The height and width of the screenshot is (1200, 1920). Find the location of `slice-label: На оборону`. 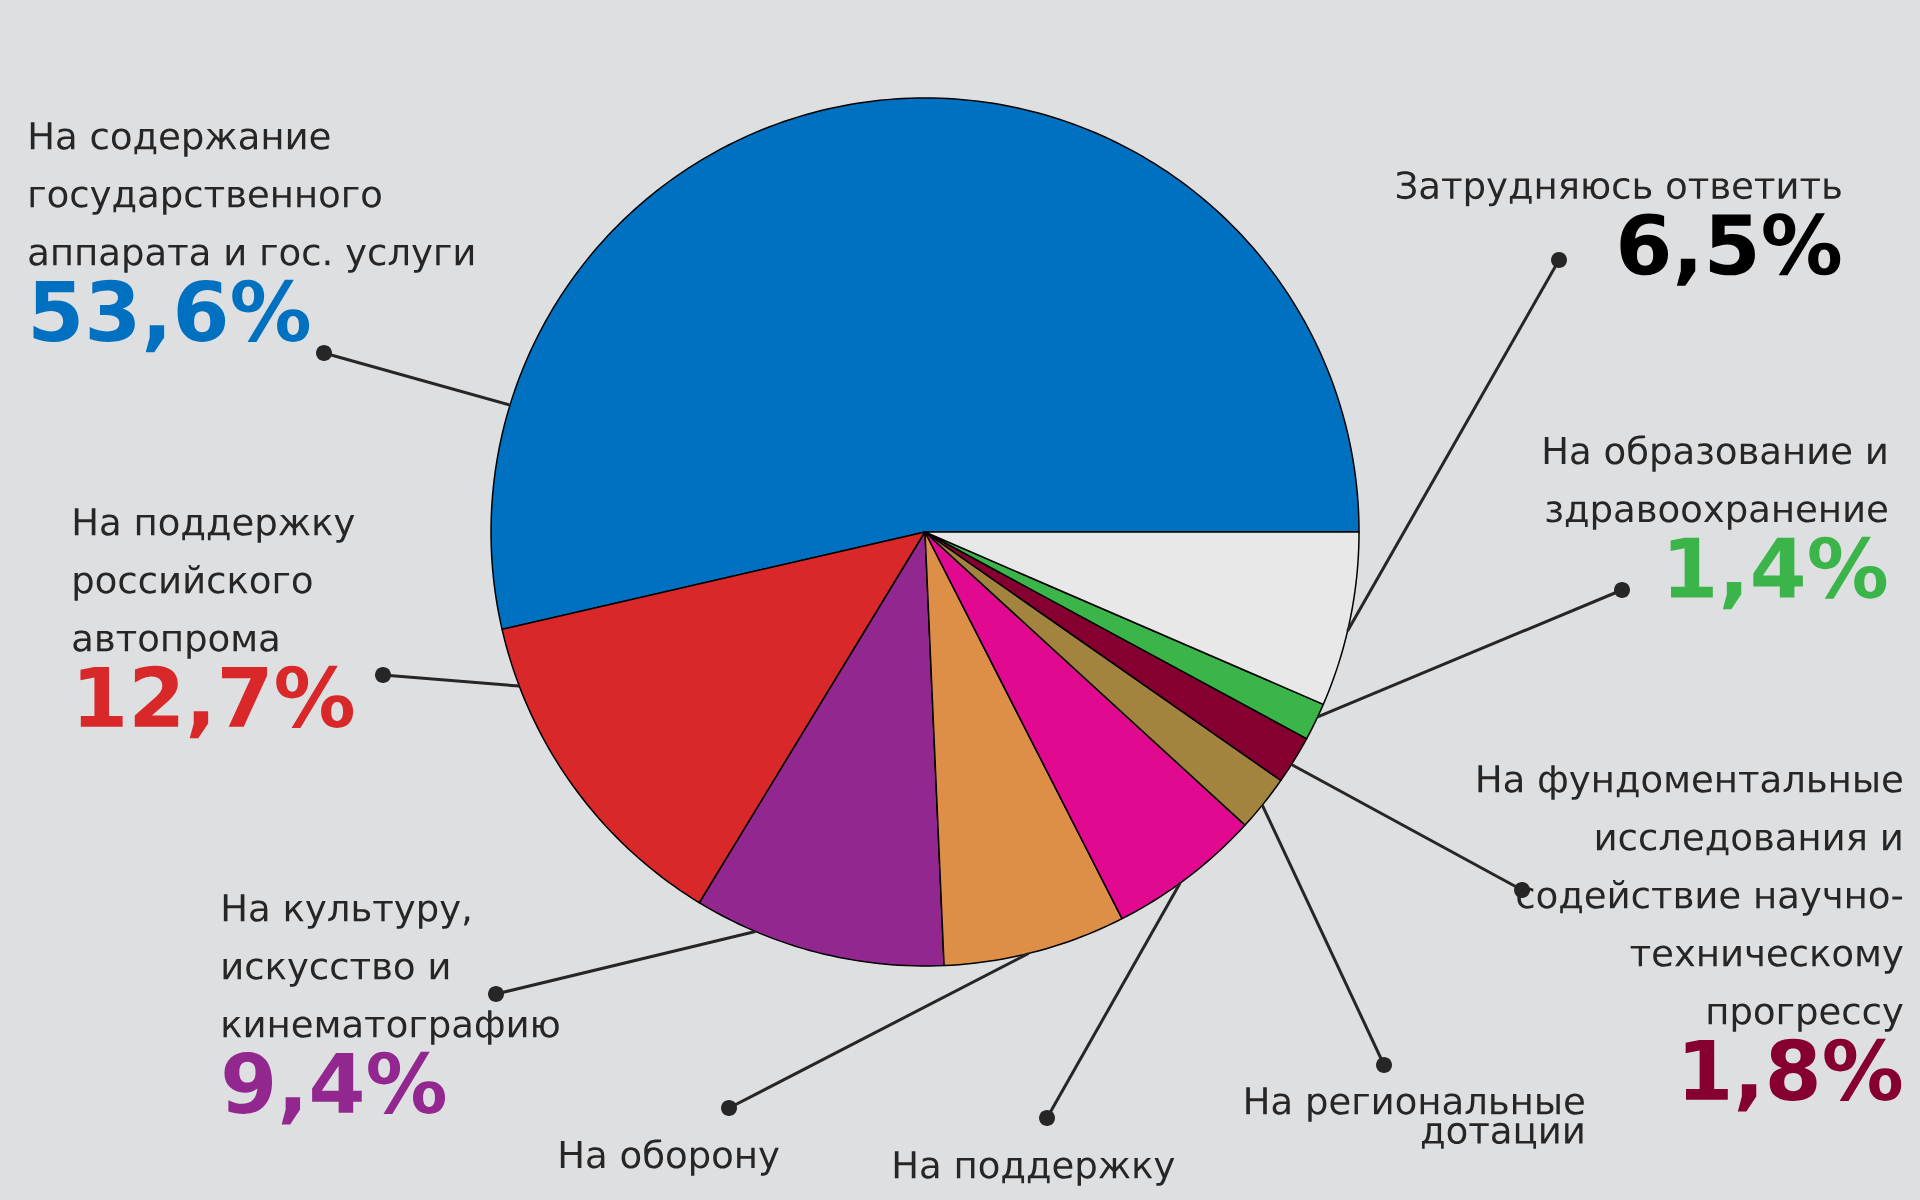

slice-label: На оборону is located at coordinates (669, 1157).